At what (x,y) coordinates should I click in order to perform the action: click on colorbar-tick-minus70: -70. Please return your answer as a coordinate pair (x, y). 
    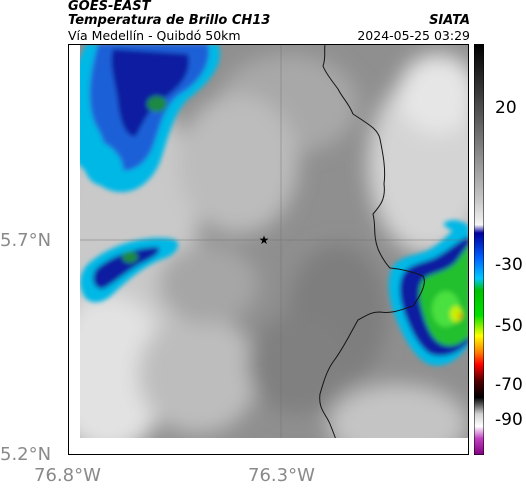
    Looking at the image, I should click on (509, 385).